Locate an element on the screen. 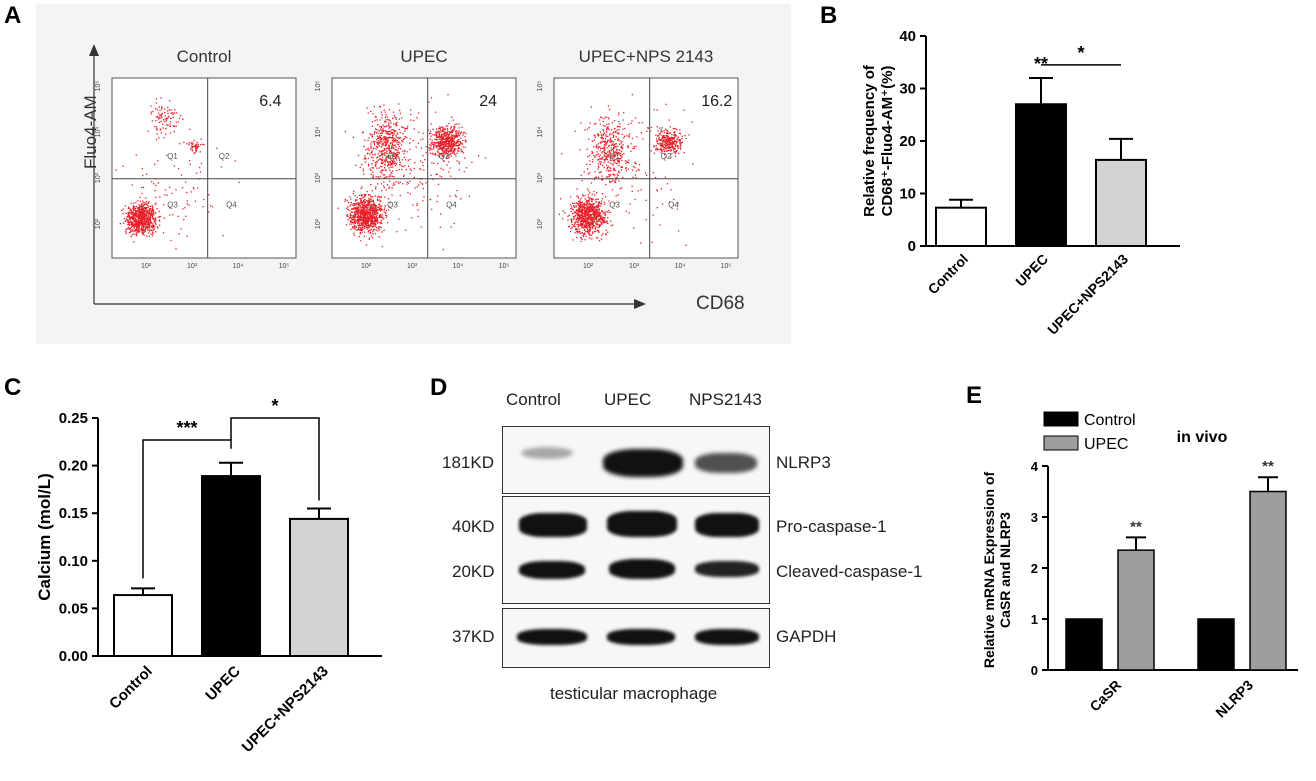 The height and width of the screenshot is (781, 1316). lane-label-upec: UPEC is located at coordinates (628, 399).